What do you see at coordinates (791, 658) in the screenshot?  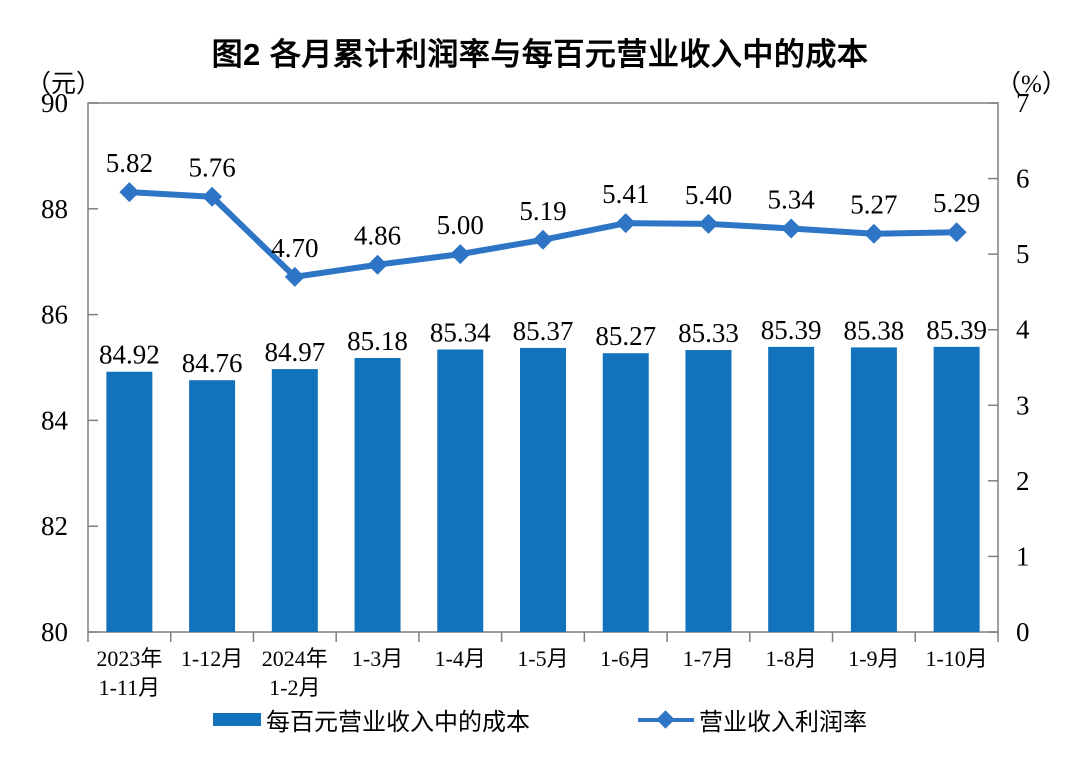 I see `x-axis-label: 1-8月` at bounding box center [791, 658].